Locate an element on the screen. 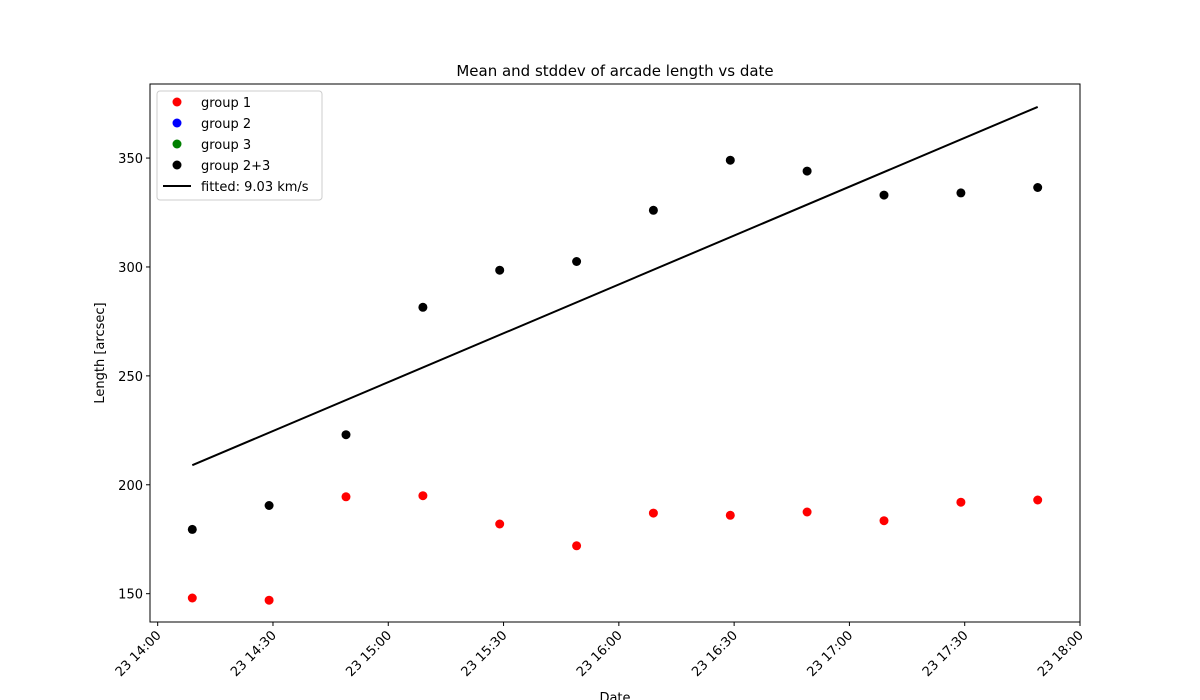 This screenshot has width=1200, height=700. y-tick-label: 350 is located at coordinates (130, 159).